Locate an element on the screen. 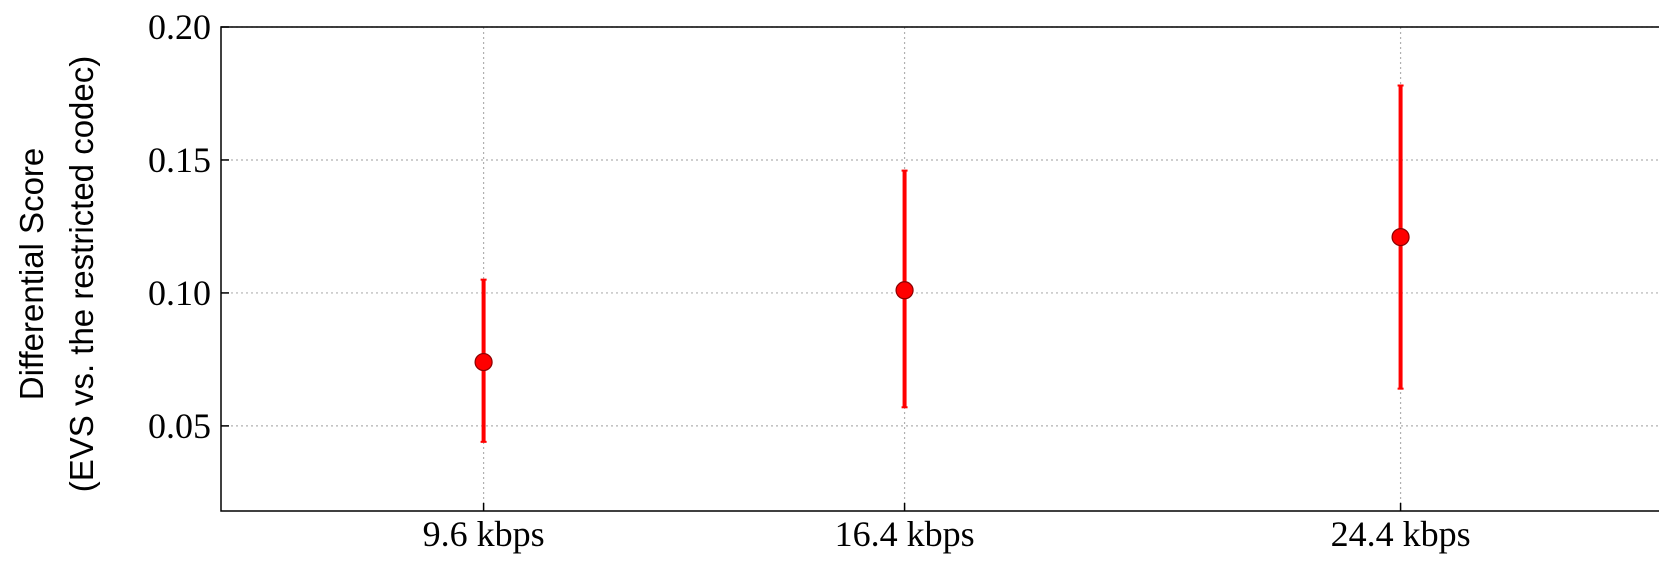 The width and height of the screenshot is (1659, 588). y-tick-label: 0.20 is located at coordinates (179, 27).